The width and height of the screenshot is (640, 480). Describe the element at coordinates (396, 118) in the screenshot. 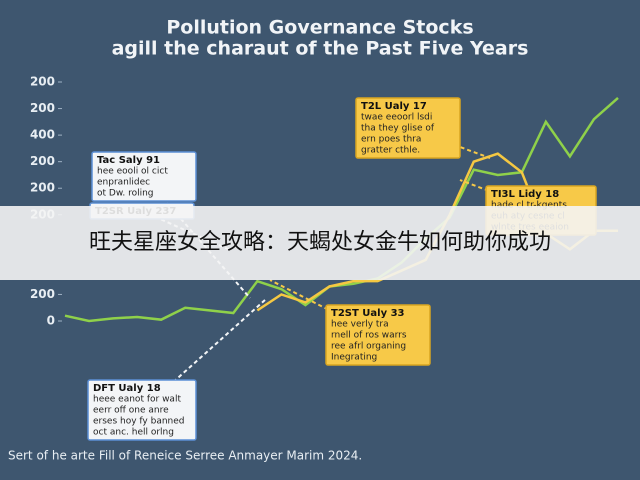

I see `annotation-text: twae eeoorl lsdi` at that location.